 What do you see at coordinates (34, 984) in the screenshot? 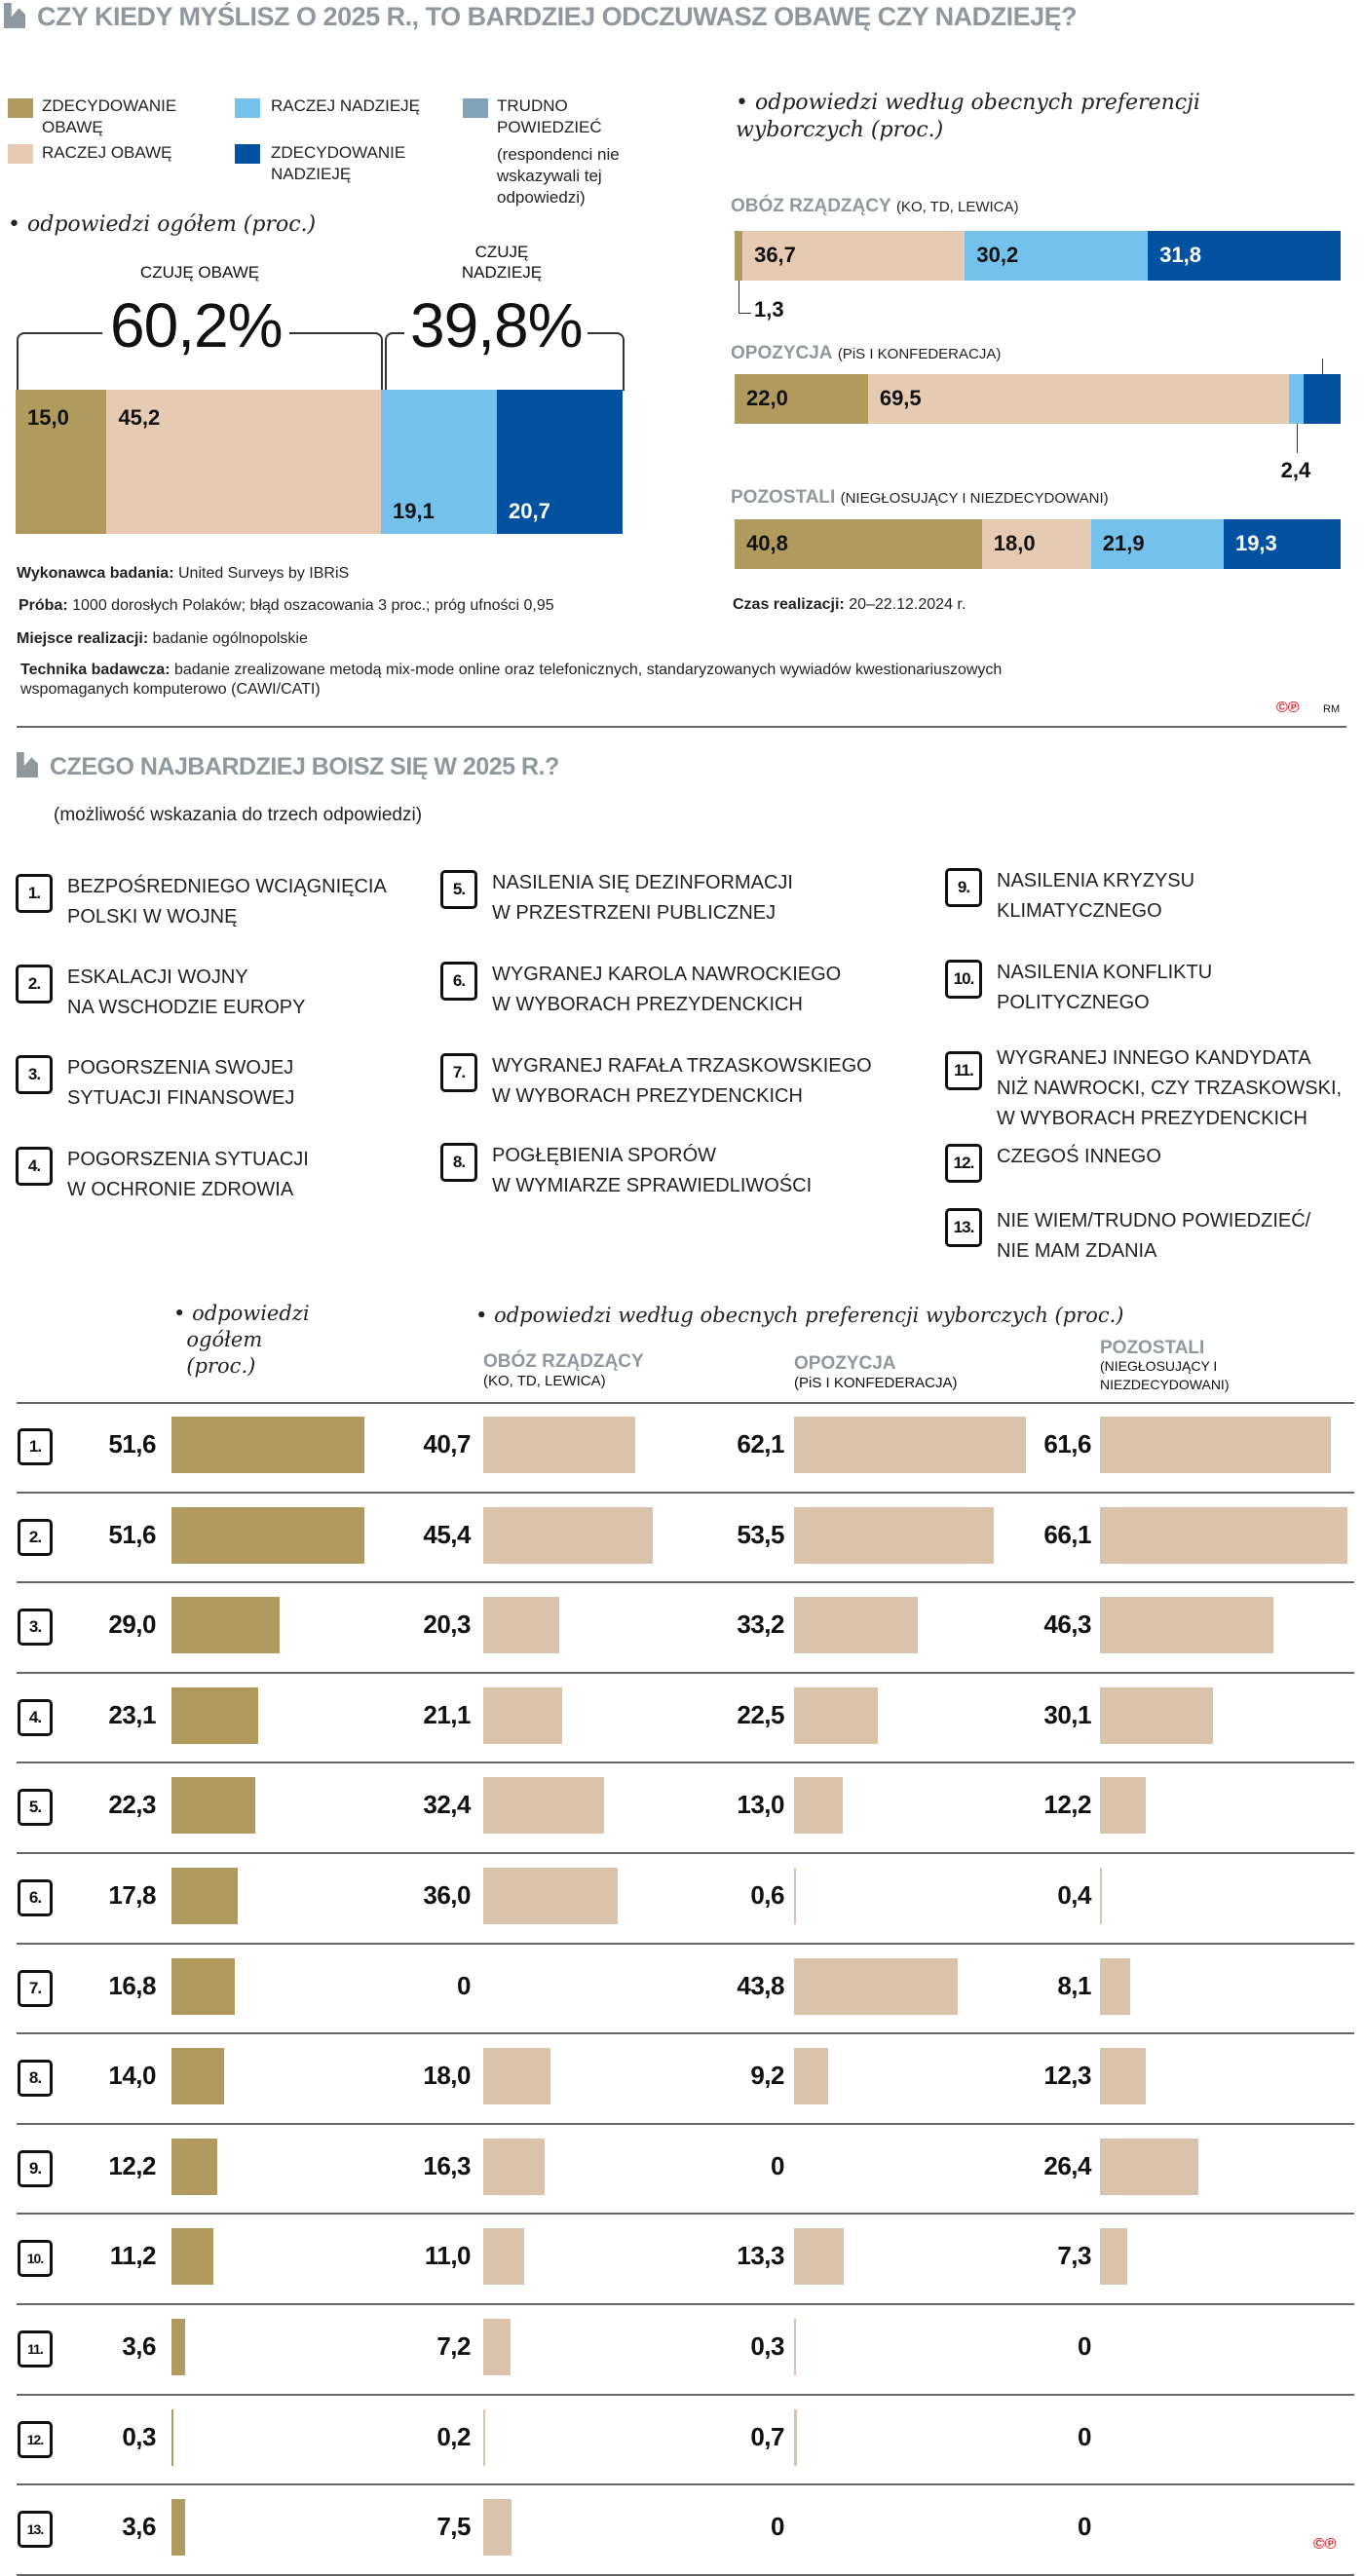
I see `item-number-badge: 2.` at bounding box center [34, 984].